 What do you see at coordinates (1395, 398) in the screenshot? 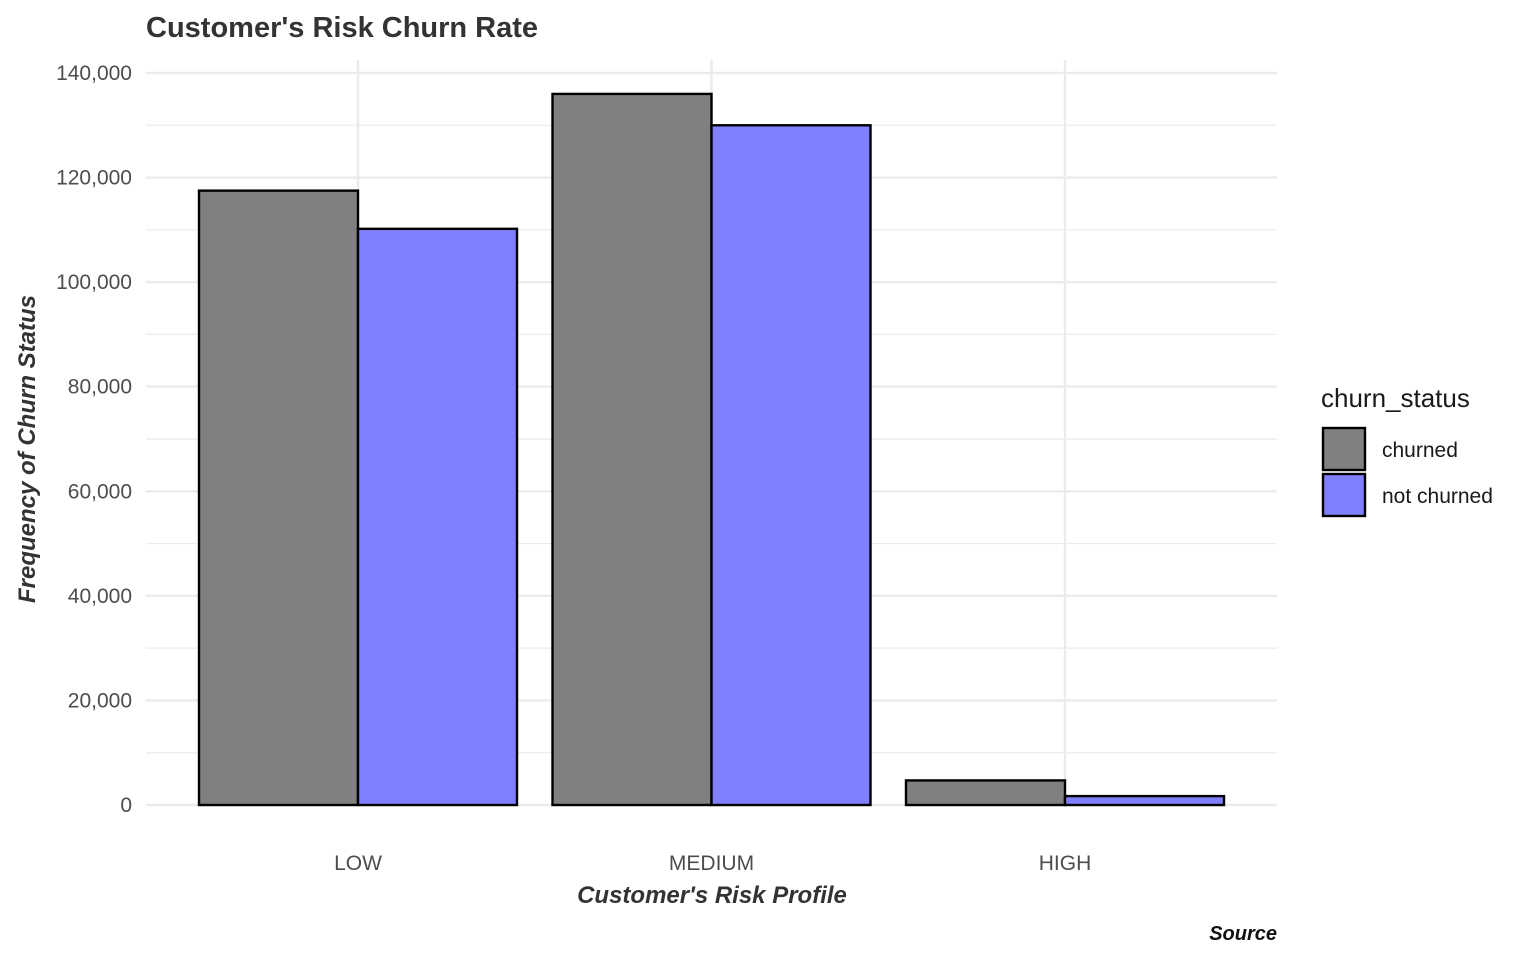
I see `legend-title: churn_status` at bounding box center [1395, 398].